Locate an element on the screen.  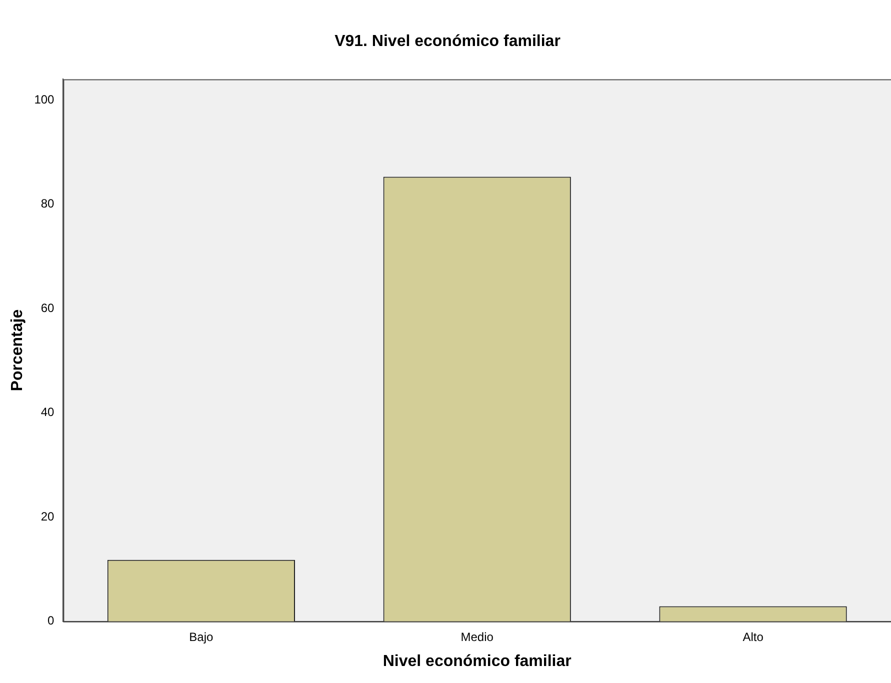
x-tick-label: Alto is located at coordinates (753, 637).